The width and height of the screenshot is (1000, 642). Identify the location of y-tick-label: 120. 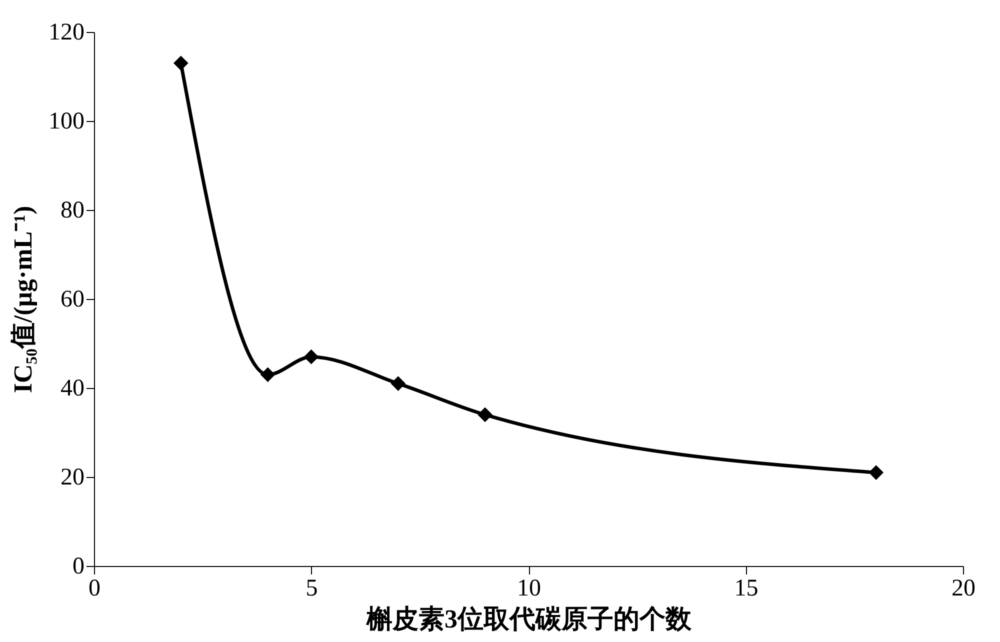
(66, 33).